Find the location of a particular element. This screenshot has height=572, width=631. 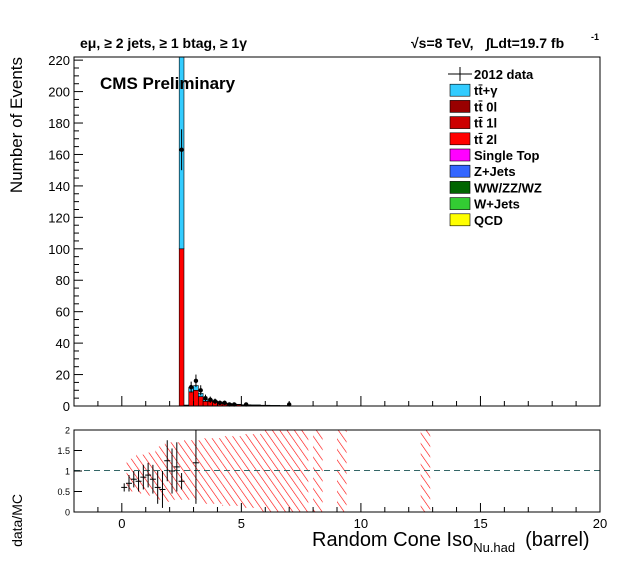

ratio-y-tick-label-3: 1.5 is located at coordinates (63, 451).